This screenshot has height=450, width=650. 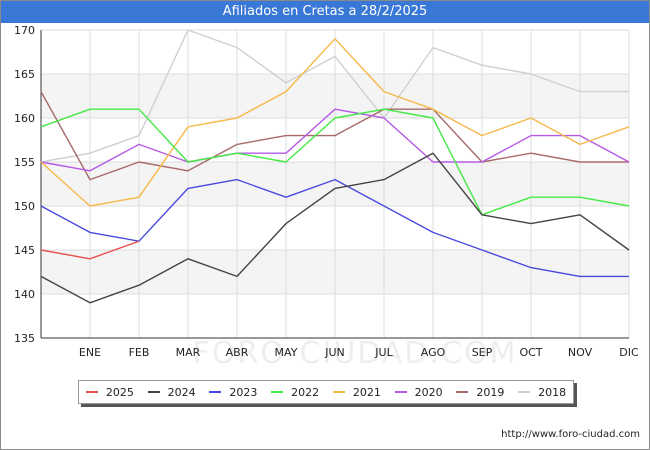 What do you see at coordinates (552, 392) in the screenshot?
I see `legend-label: 2018` at bounding box center [552, 392].